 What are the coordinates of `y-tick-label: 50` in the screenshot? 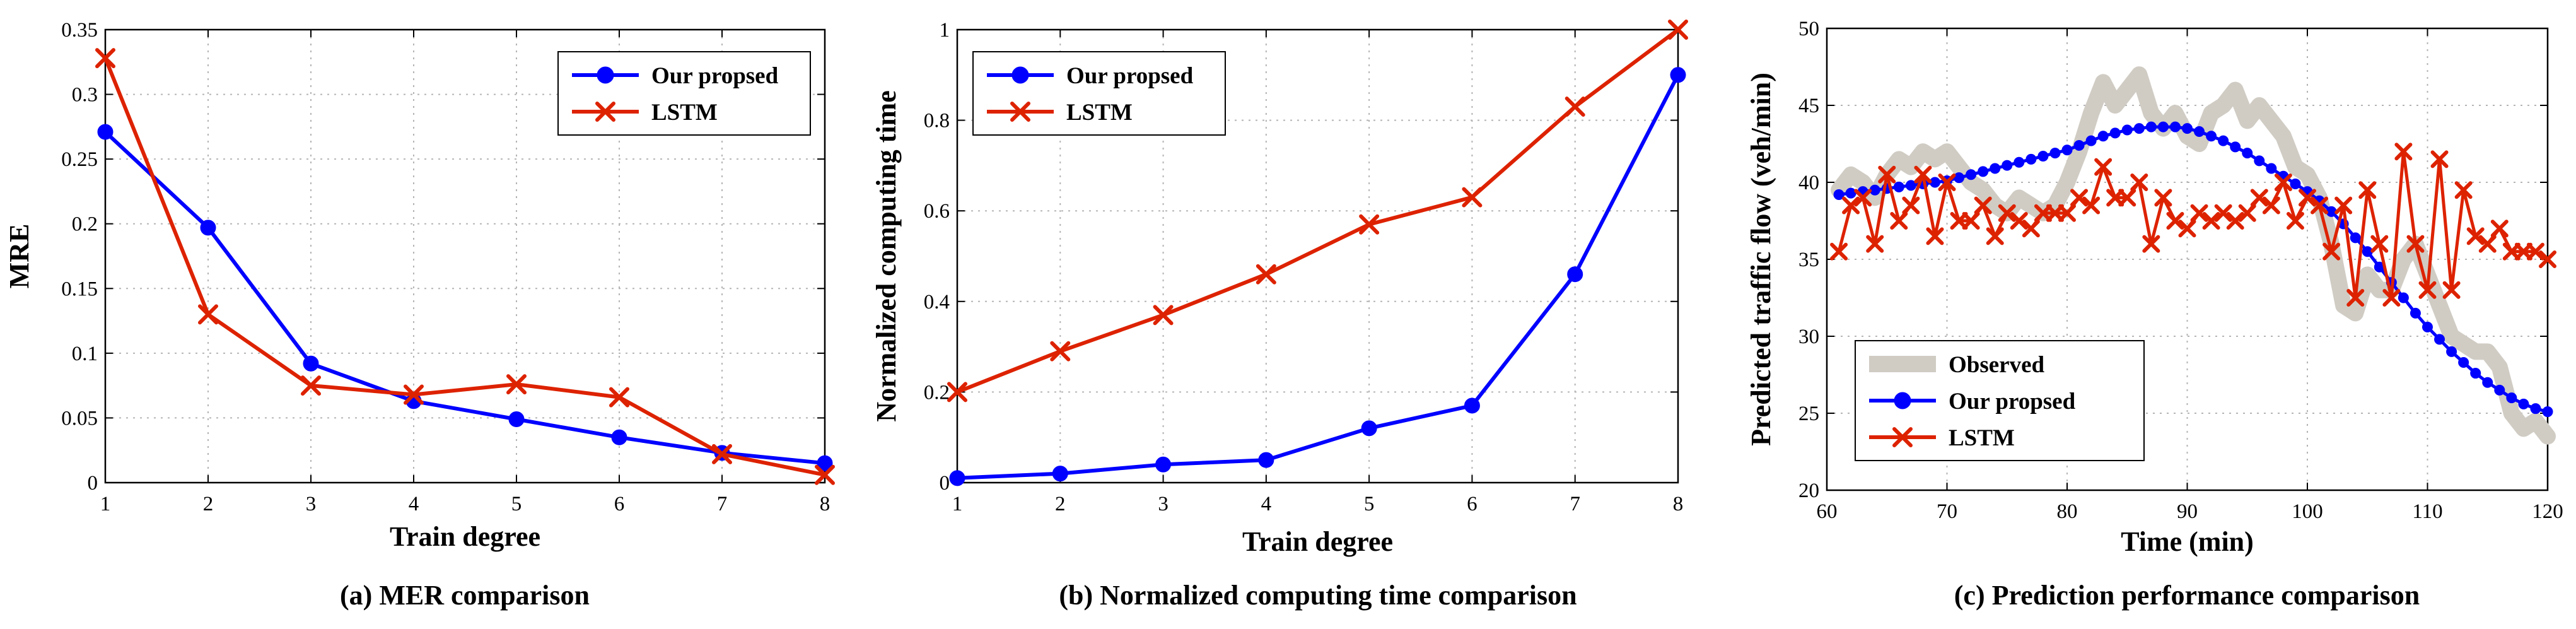 It's located at (1809, 29).